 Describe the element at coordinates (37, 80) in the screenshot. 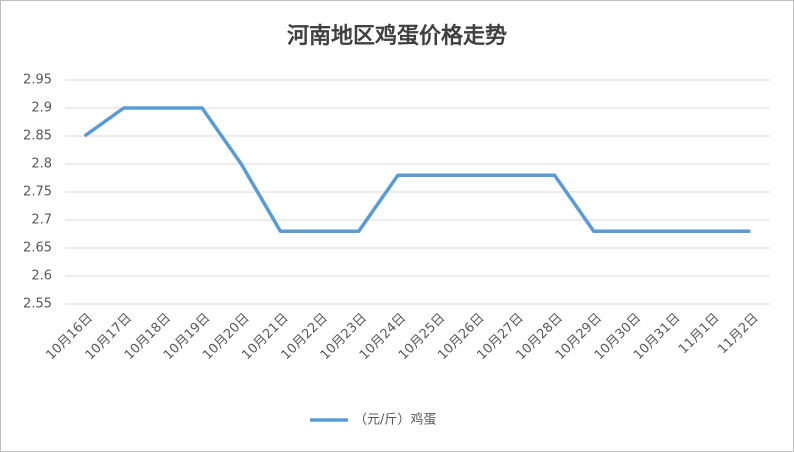

I see `y-tick-label: 2.95` at that location.